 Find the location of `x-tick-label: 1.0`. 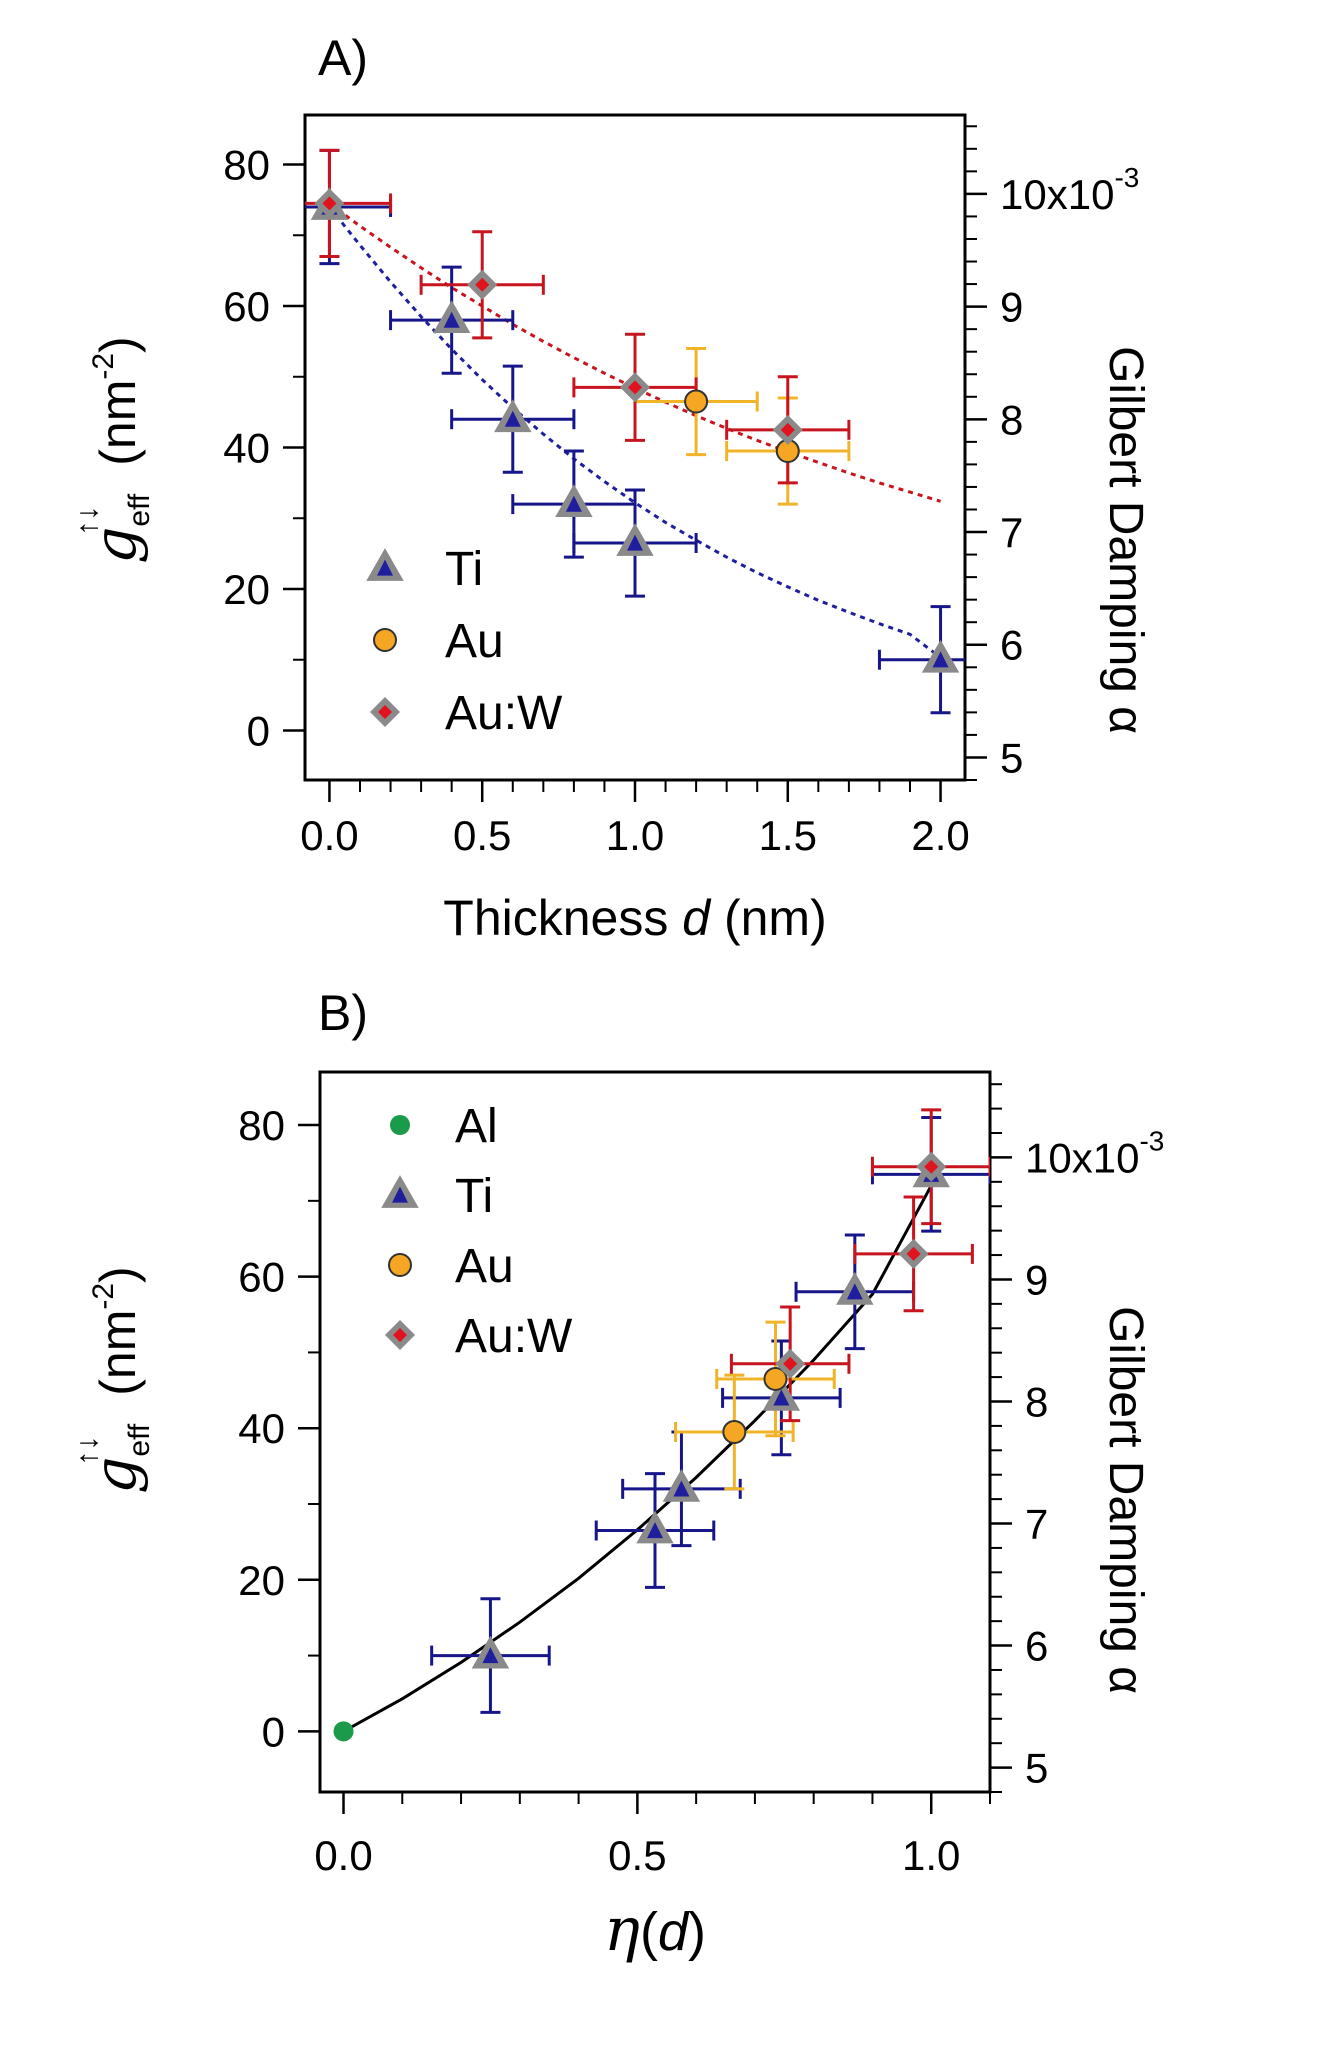

x-tick-label: 1.0 is located at coordinates (635, 835).